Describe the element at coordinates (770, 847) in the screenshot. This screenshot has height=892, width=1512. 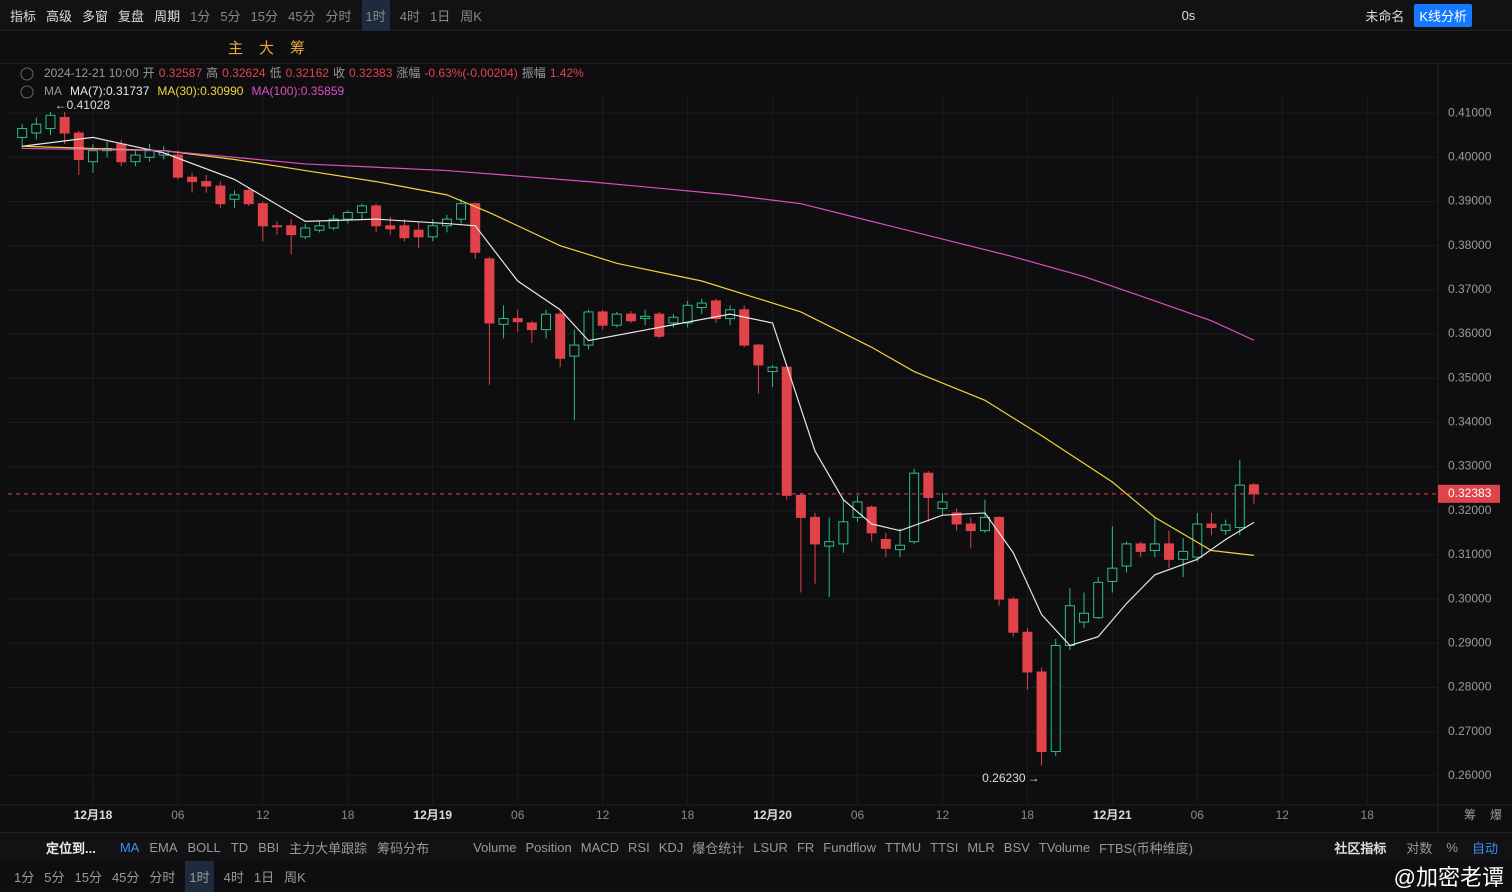
I see `sub-indicator: LSUR` at that location.